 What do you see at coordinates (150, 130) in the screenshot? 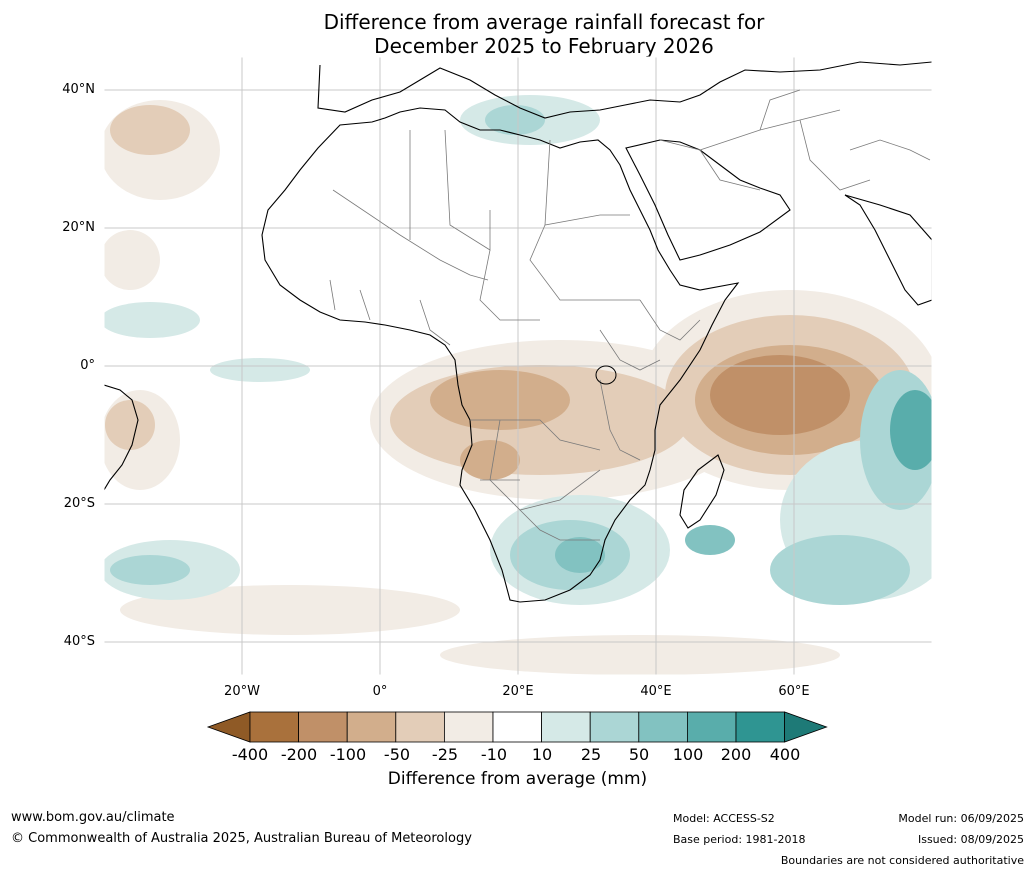
I see `dry-region-atlantic-mid` at bounding box center [150, 130].